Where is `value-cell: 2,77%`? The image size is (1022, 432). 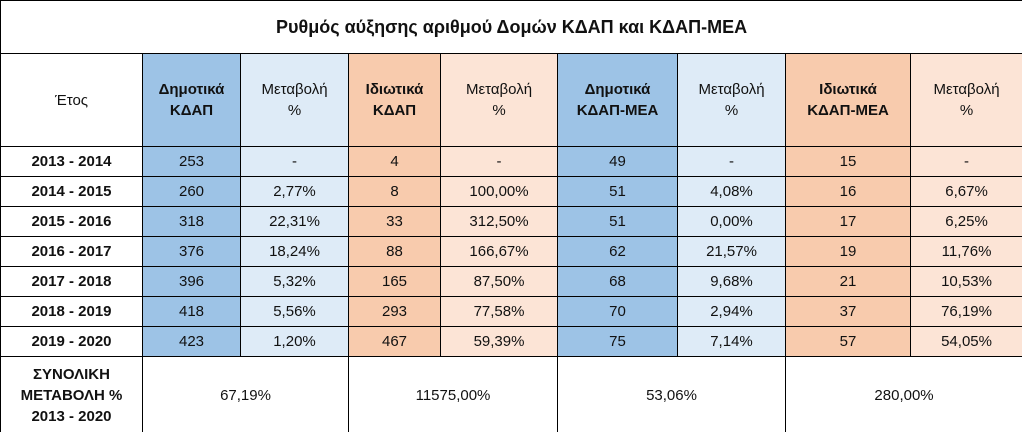
value-cell: 2,77% is located at coordinates (294, 191).